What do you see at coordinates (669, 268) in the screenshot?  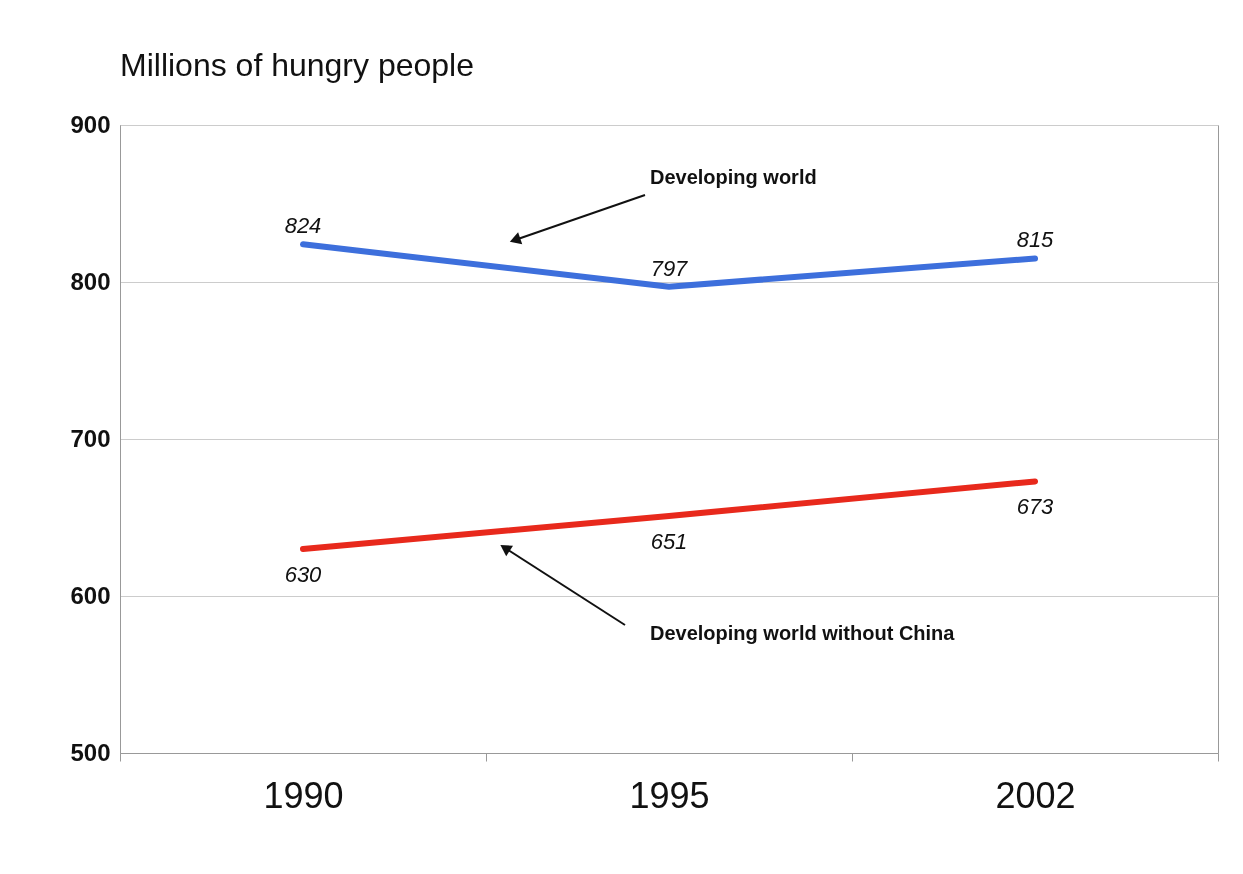 I see `data-label: 797` at bounding box center [669, 268].